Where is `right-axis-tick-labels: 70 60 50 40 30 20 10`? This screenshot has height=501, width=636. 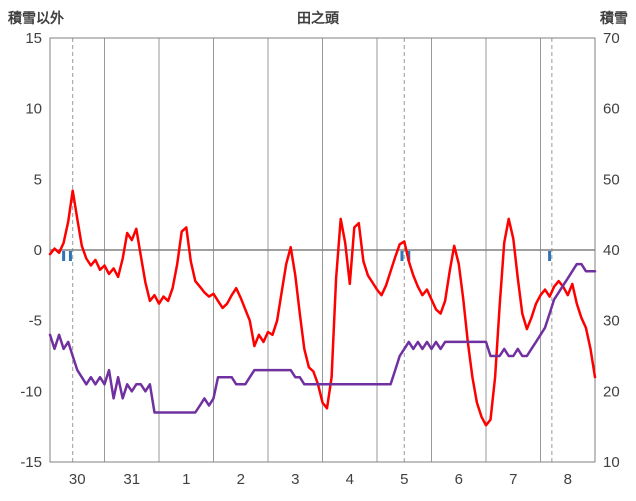 right-axis-tick-labels: 70 60 50 40 30 20 10 is located at coordinates (611, 250).